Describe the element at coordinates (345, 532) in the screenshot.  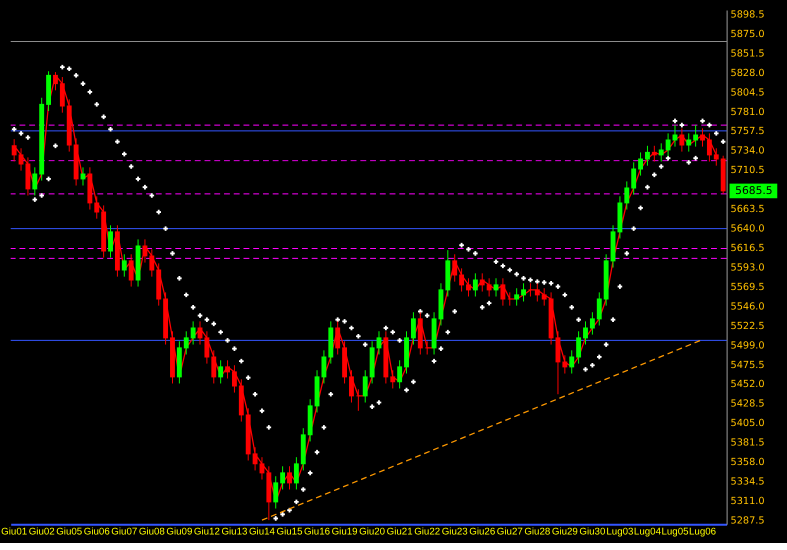
I see `x-tick-label: Giu19` at that location.